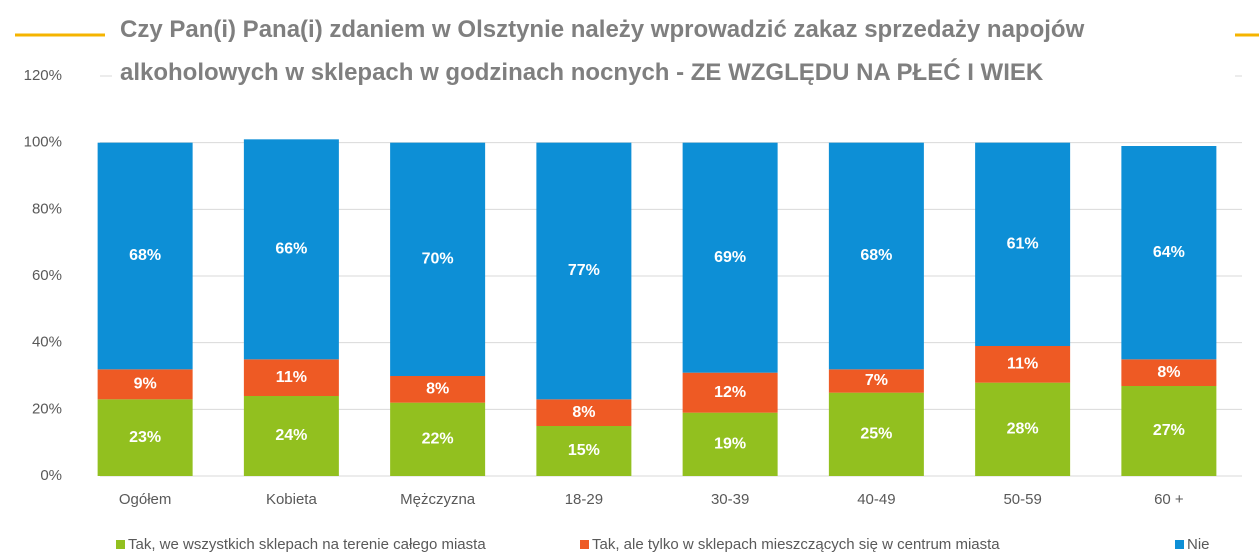 This screenshot has width=1259, height=554. Describe the element at coordinates (876, 499) in the screenshot. I see `x-tick-label: 40-49` at that location.